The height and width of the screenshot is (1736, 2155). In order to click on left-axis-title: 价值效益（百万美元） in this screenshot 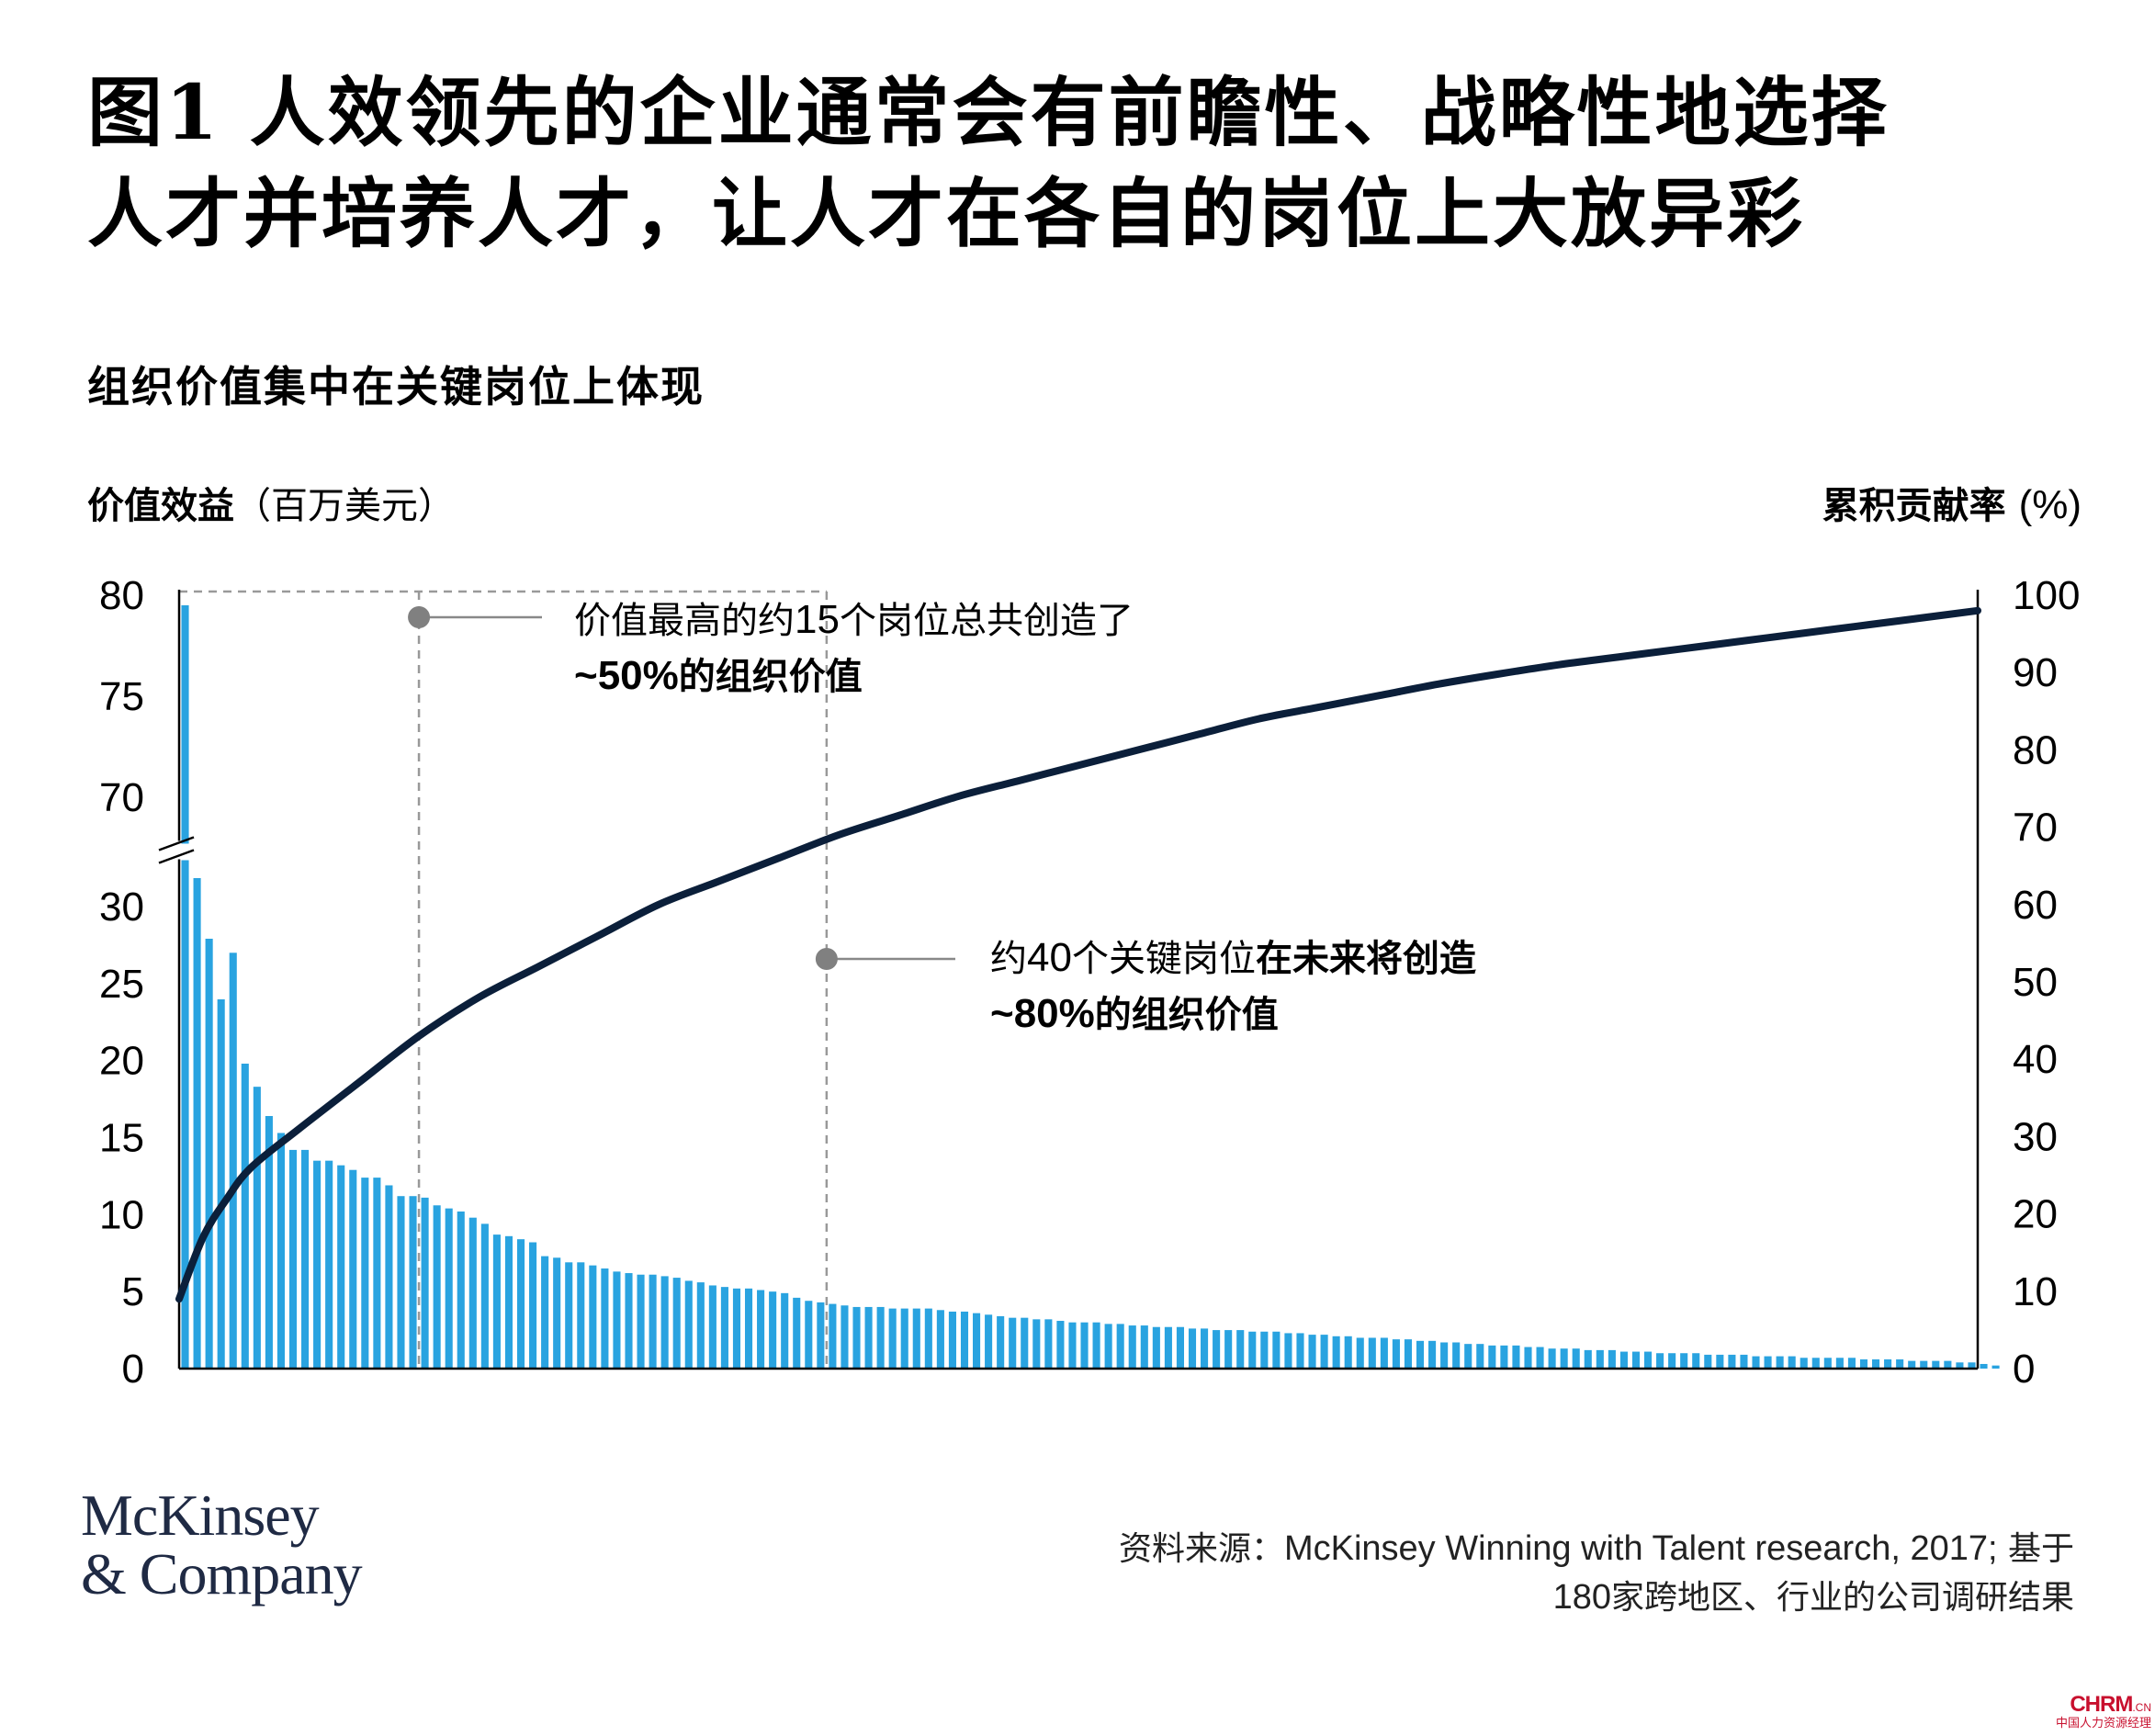, I will do `click(271, 502)`.